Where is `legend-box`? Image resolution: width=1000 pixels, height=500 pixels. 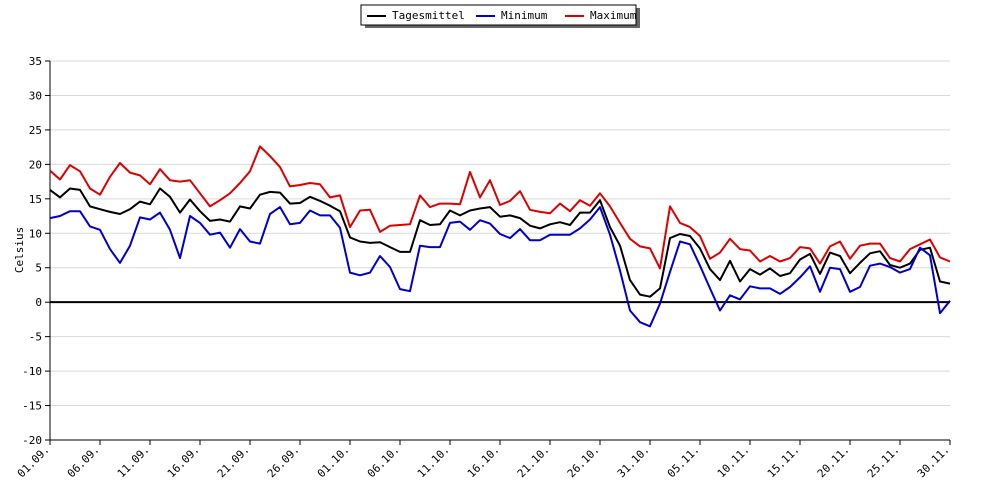
legend-box is located at coordinates (498, 15).